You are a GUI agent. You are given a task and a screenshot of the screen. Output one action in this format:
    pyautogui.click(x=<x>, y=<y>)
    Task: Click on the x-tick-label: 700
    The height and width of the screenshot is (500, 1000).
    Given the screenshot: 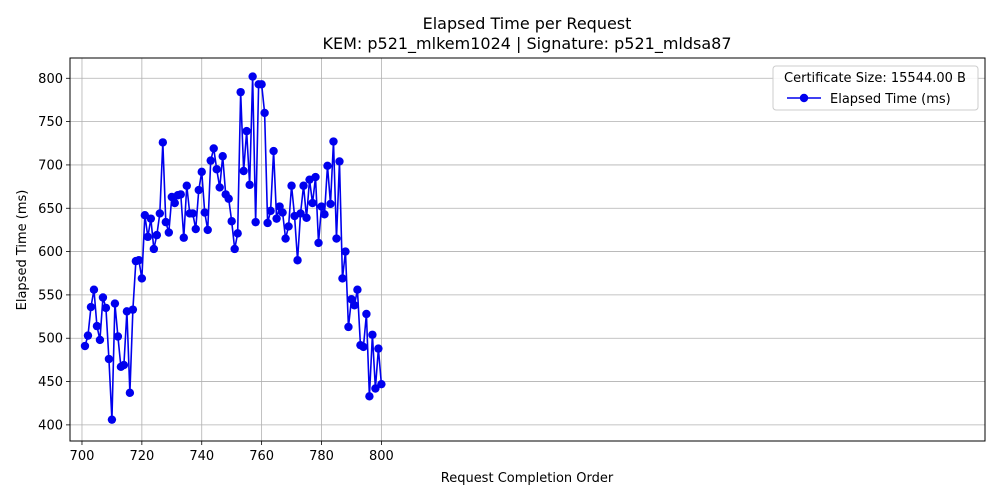 What is the action you would take?
    pyautogui.click(x=82, y=456)
    